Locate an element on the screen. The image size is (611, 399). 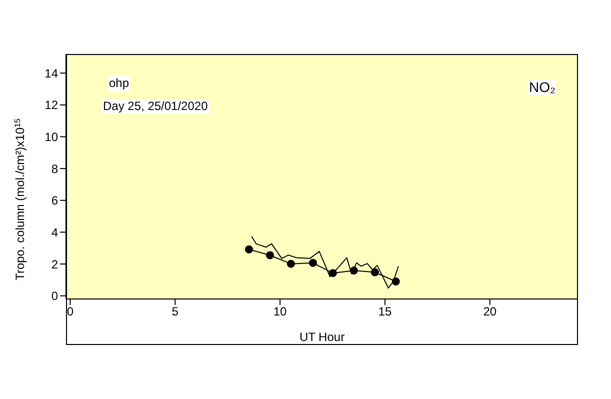
y-tick-label: 0 is located at coordinates (54, 296).